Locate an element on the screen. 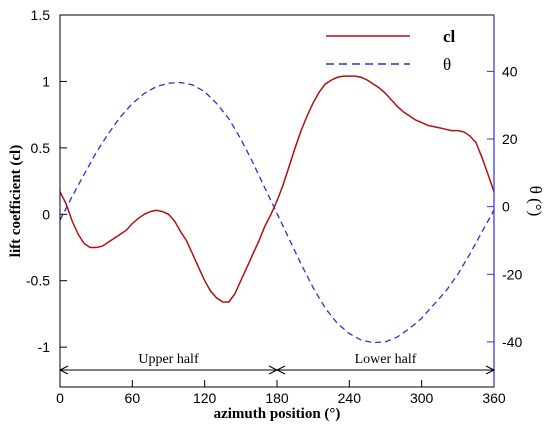  x-tick-label: 300 is located at coordinates (422, 398).